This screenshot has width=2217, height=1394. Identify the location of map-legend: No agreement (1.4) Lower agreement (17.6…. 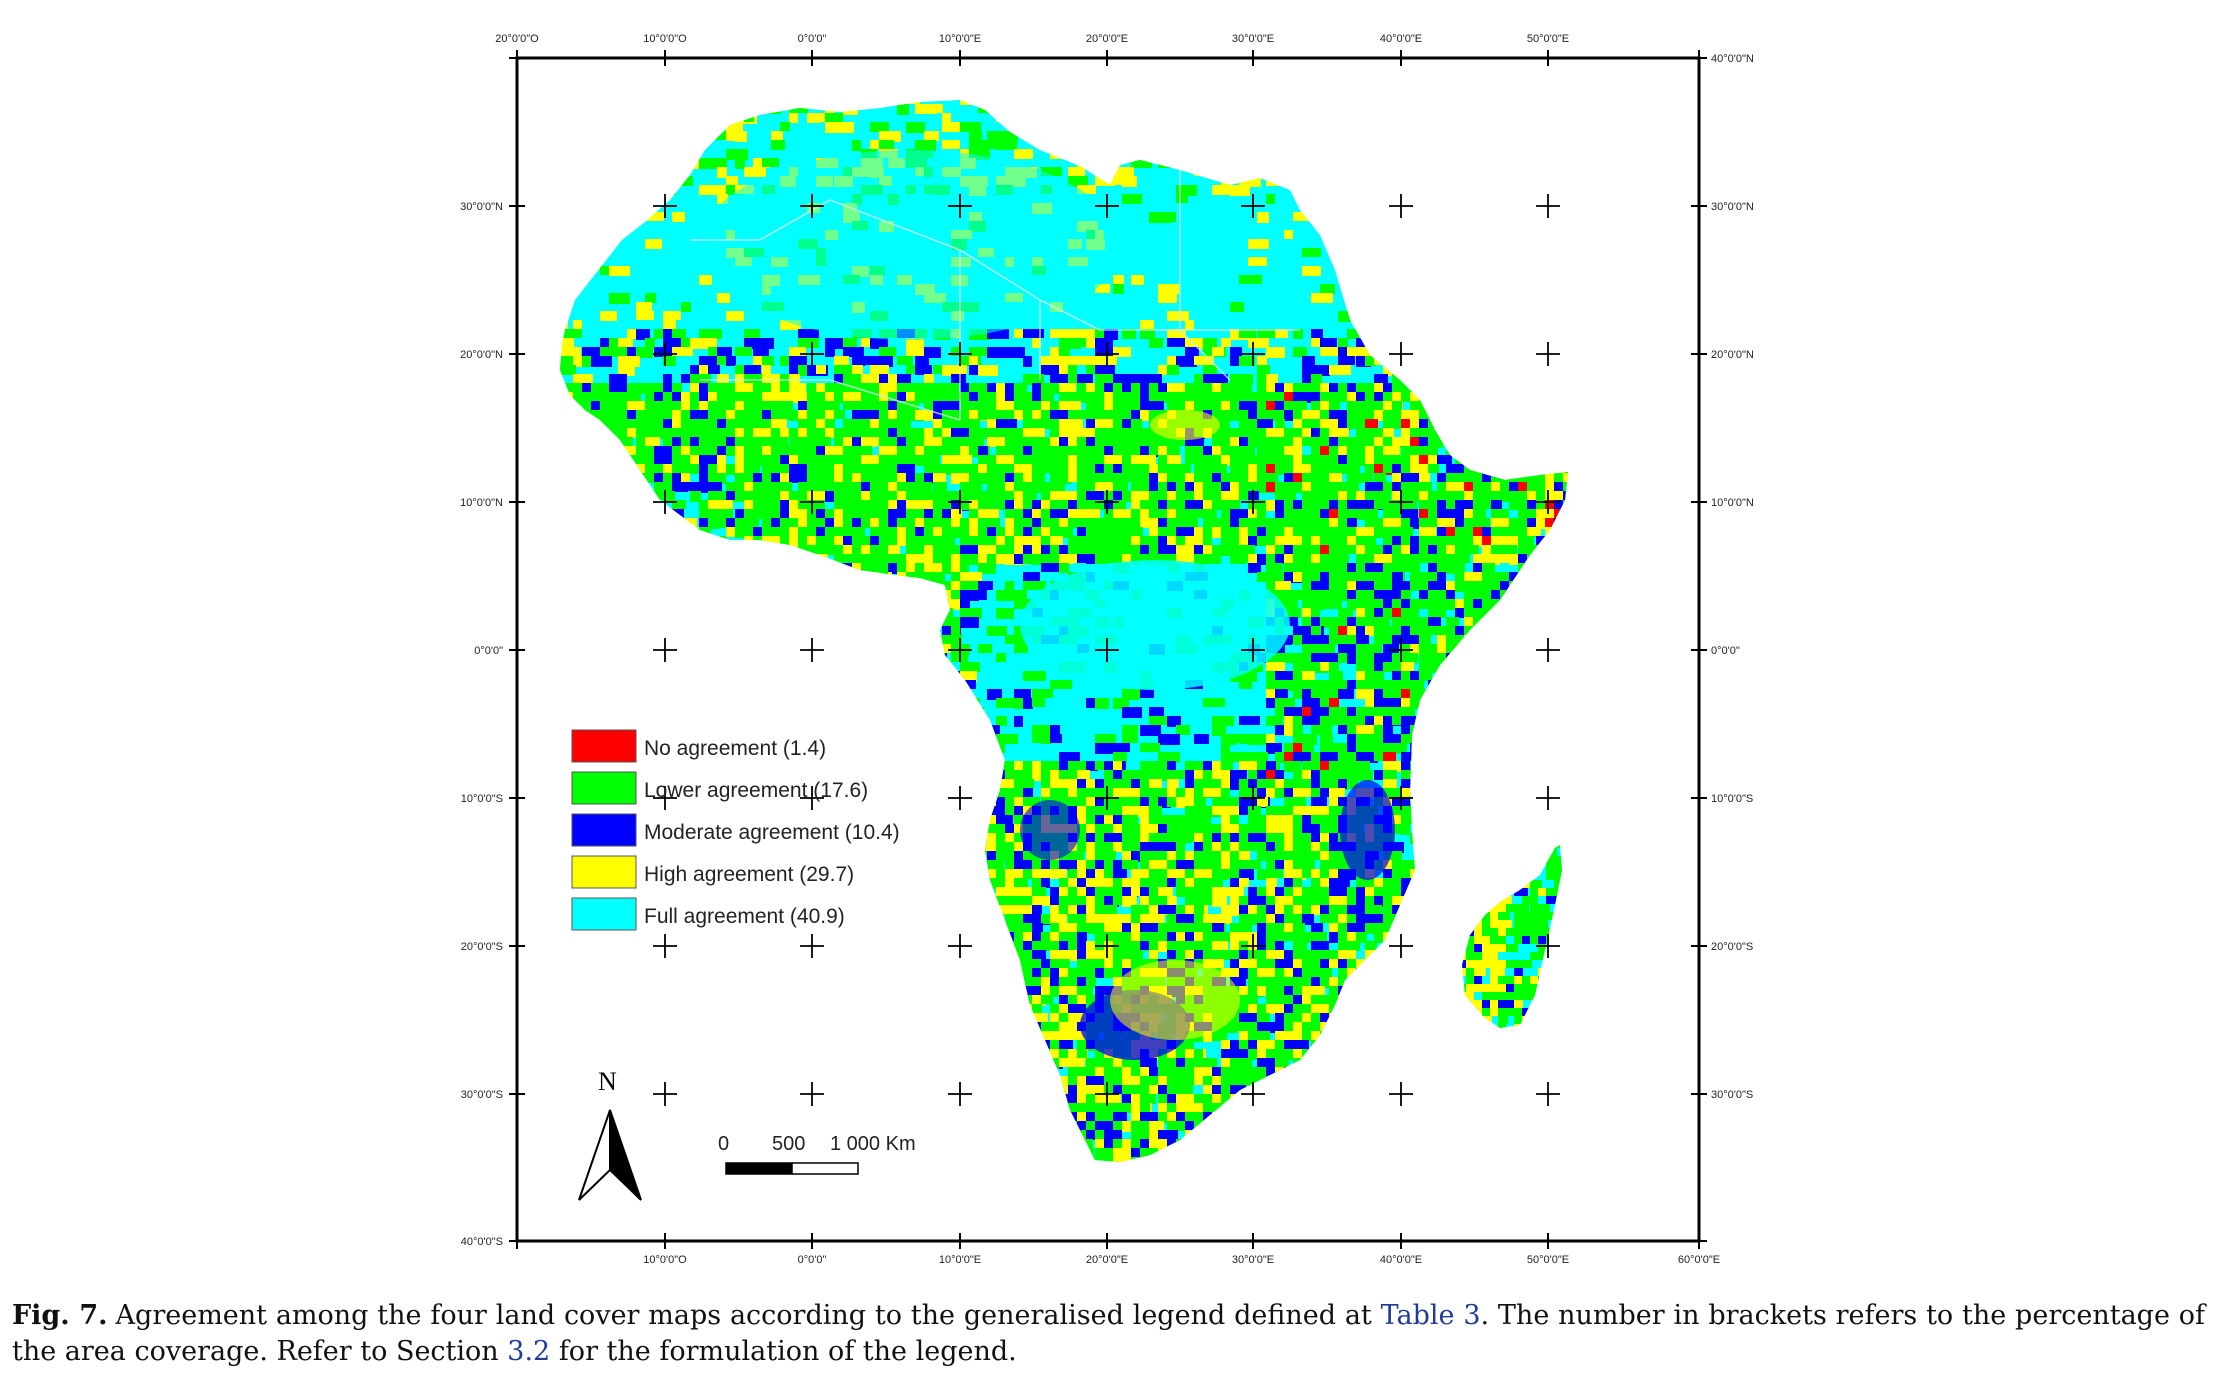
(735, 830).